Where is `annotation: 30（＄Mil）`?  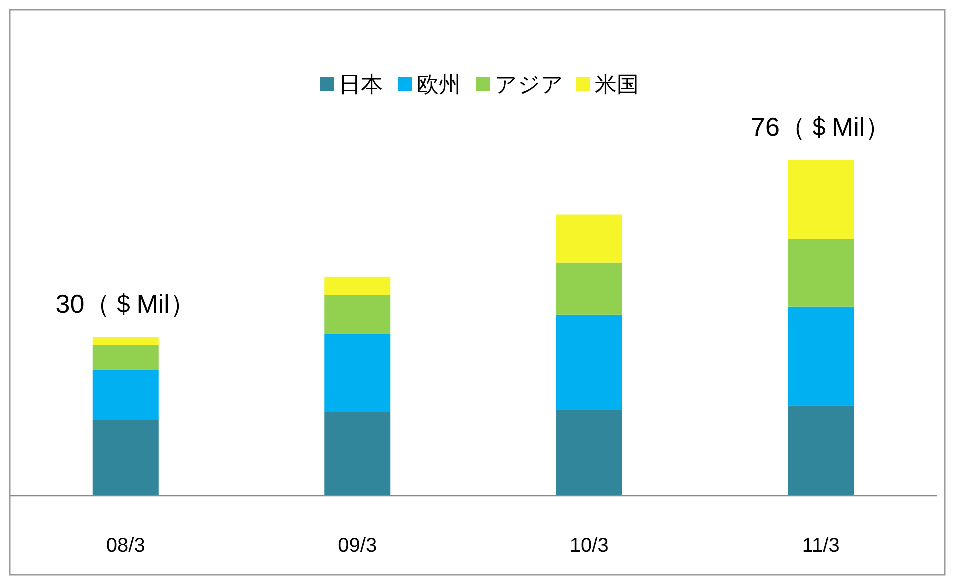
annotation: 30（＄Mil） is located at coordinates (126, 304).